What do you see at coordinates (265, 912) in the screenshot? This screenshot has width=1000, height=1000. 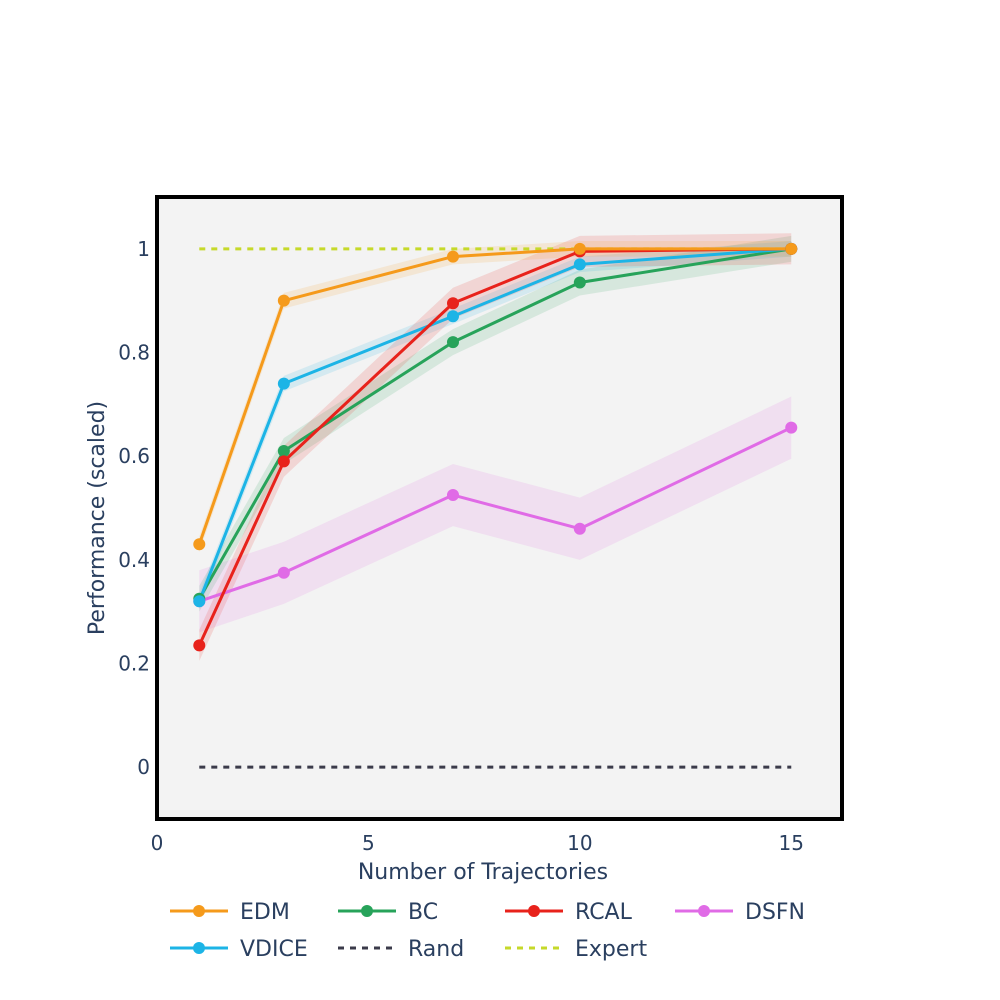 I see `legend-label-edm: EDM` at bounding box center [265, 912].